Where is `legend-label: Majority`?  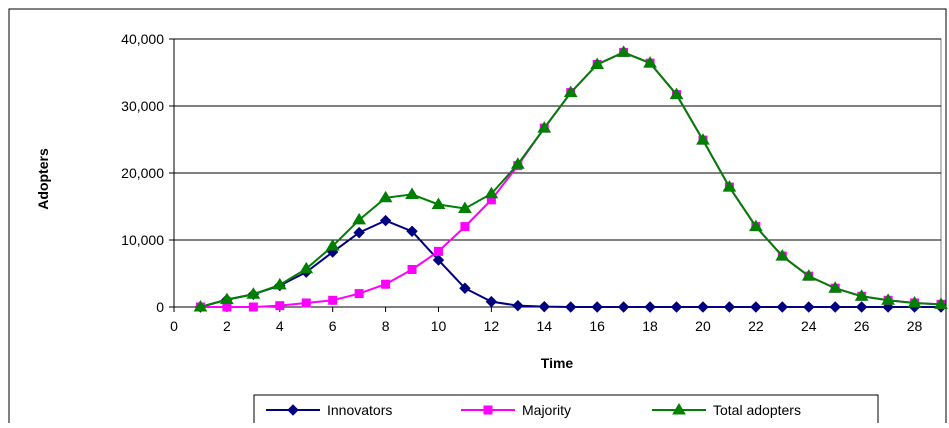
legend-label: Majority is located at coordinates (546, 410).